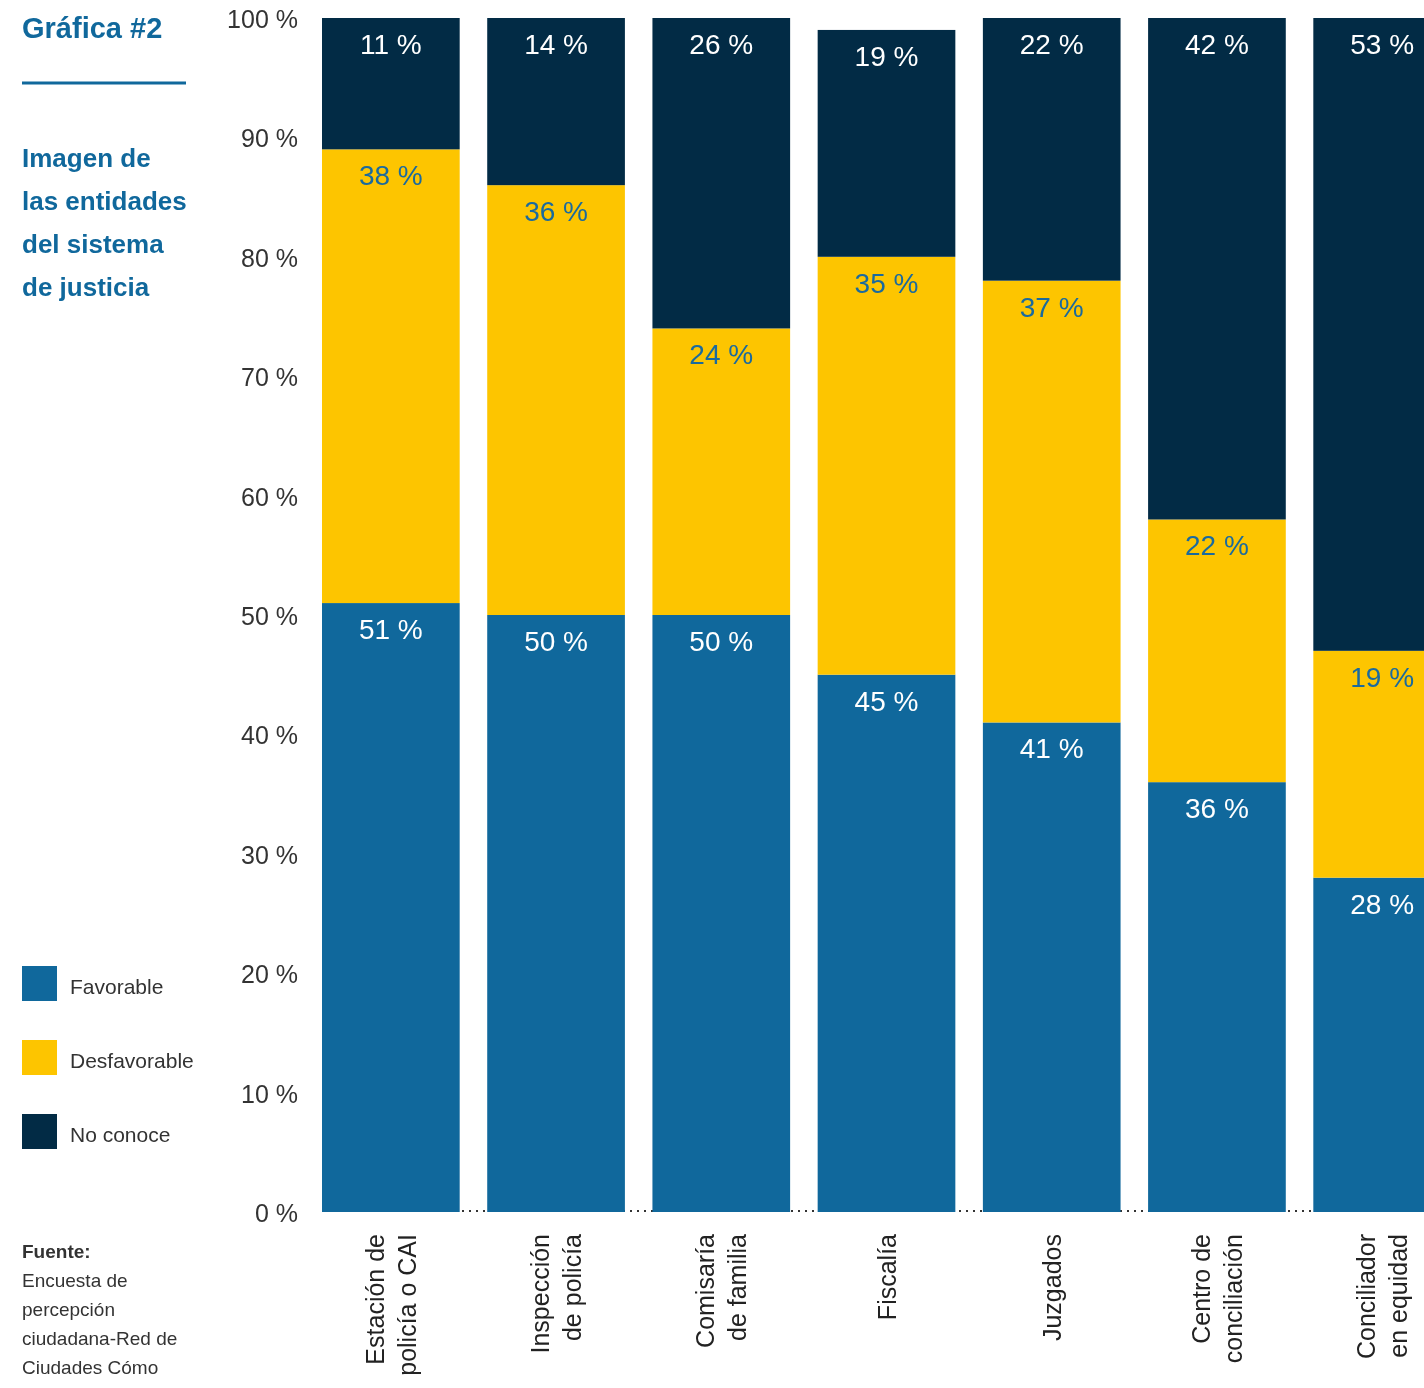  I want to click on text: Encuesta de percepción ciudadana-Red de Ciudades Cómo, so click(100, 1324).